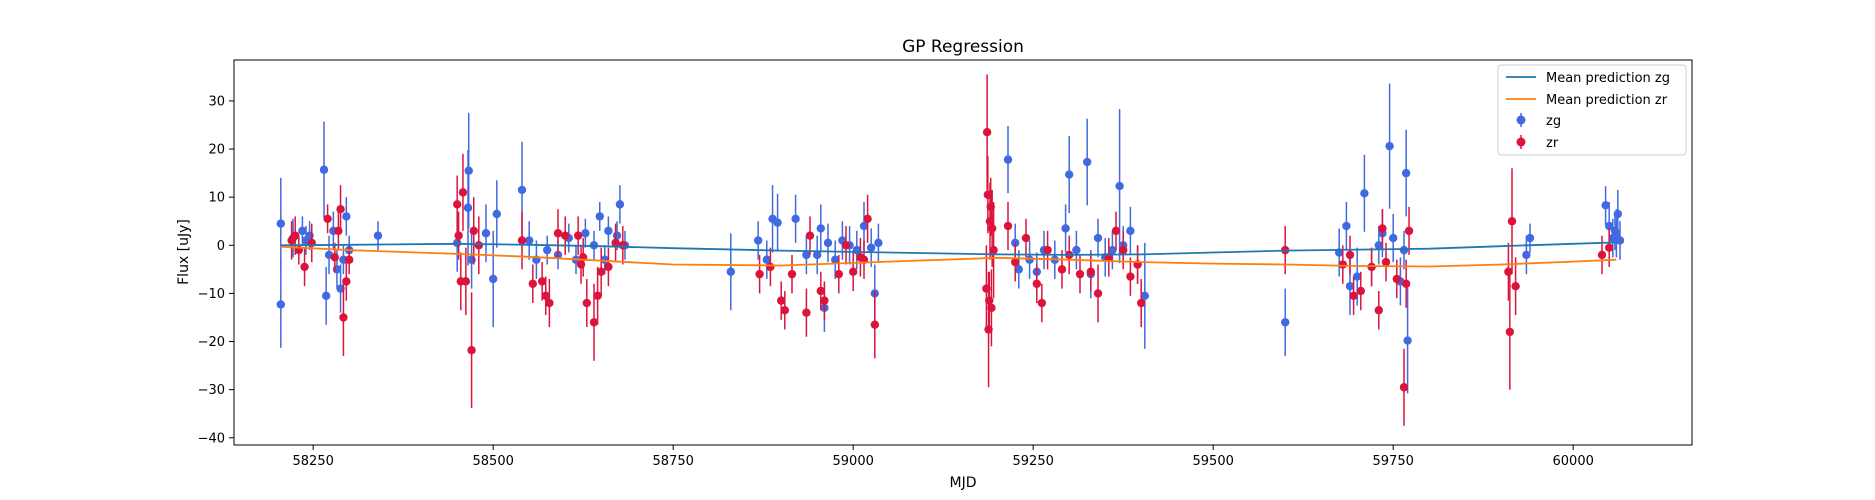  I want to click on y-tick-label: −40, so click(211, 438).